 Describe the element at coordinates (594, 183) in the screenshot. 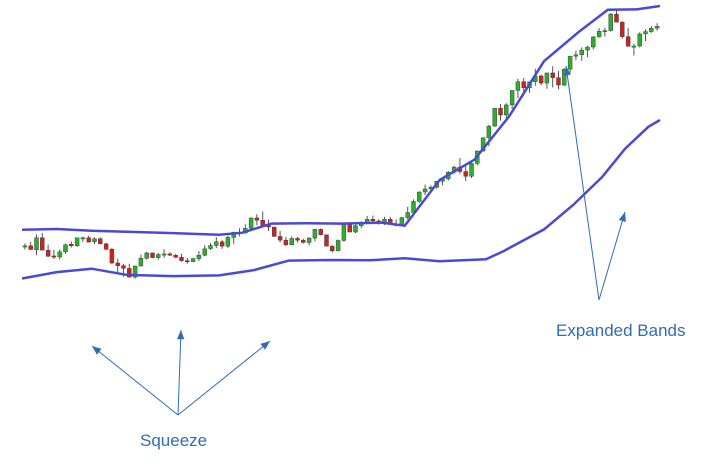

I see `expanded-bands-arrows` at that location.